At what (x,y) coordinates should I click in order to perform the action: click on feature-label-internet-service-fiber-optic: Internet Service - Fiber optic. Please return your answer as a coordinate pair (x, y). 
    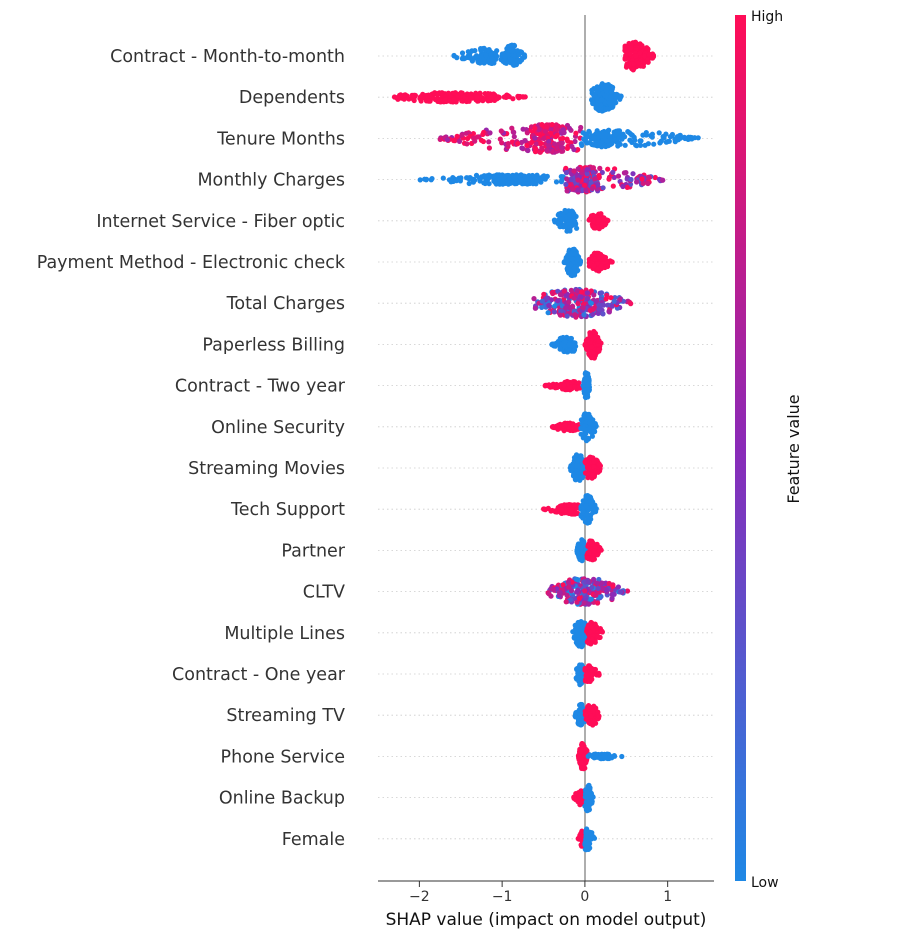
    Looking at the image, I should click on (220, 222).